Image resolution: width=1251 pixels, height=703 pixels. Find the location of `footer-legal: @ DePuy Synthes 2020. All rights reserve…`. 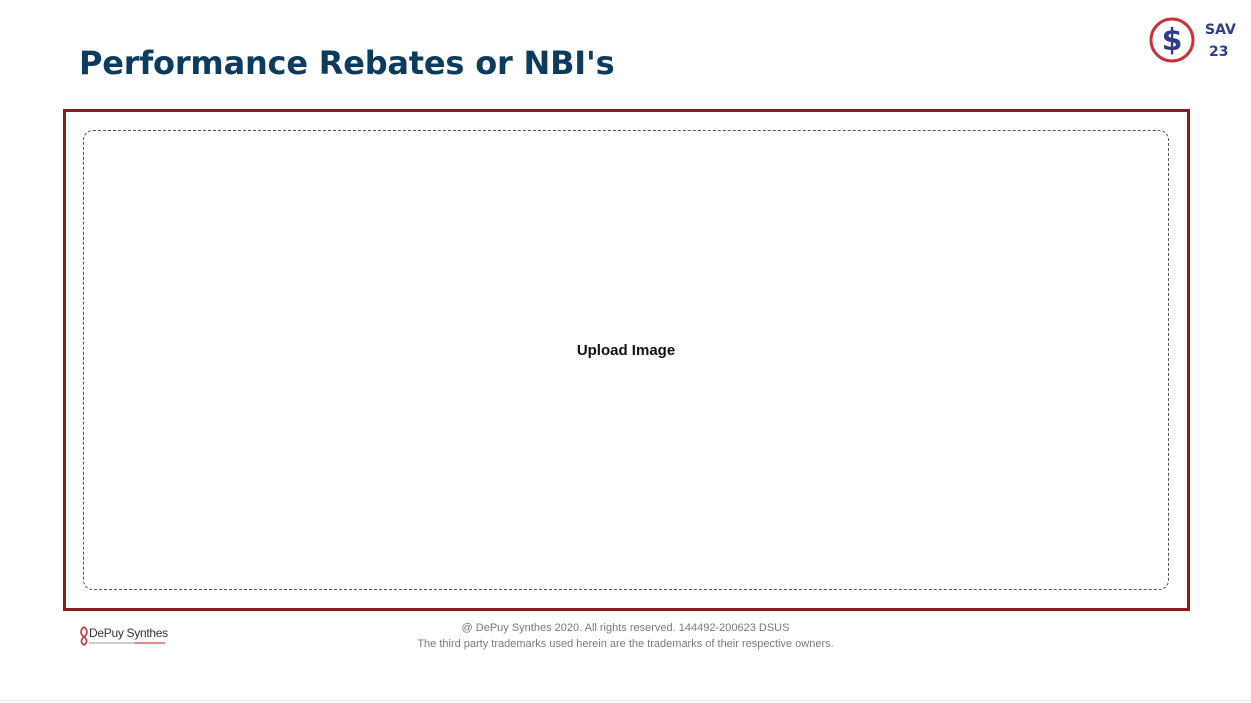

footer-legal: @ DePuy Synthes 2020. All rights reserve… is located at coordinates (625, 636).